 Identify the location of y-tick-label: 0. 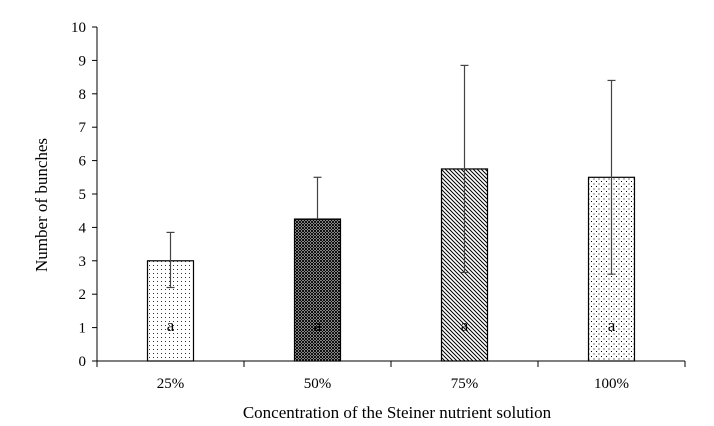
(83, 362).